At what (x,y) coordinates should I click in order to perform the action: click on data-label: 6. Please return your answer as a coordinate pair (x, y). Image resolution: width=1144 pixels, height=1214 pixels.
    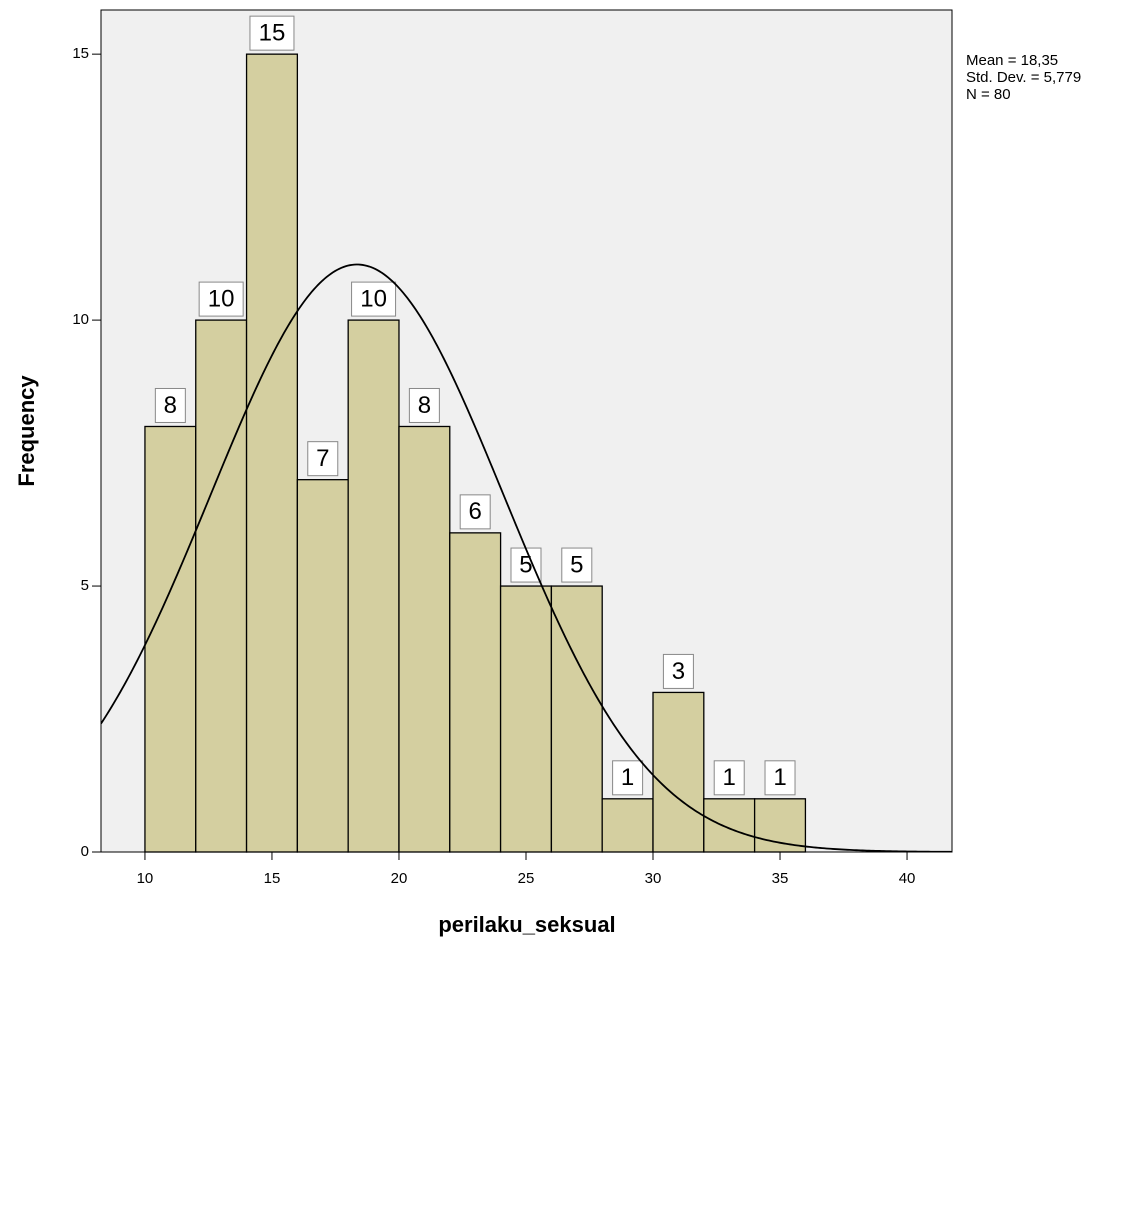
    Looking at the image, I should click on (475, 511).